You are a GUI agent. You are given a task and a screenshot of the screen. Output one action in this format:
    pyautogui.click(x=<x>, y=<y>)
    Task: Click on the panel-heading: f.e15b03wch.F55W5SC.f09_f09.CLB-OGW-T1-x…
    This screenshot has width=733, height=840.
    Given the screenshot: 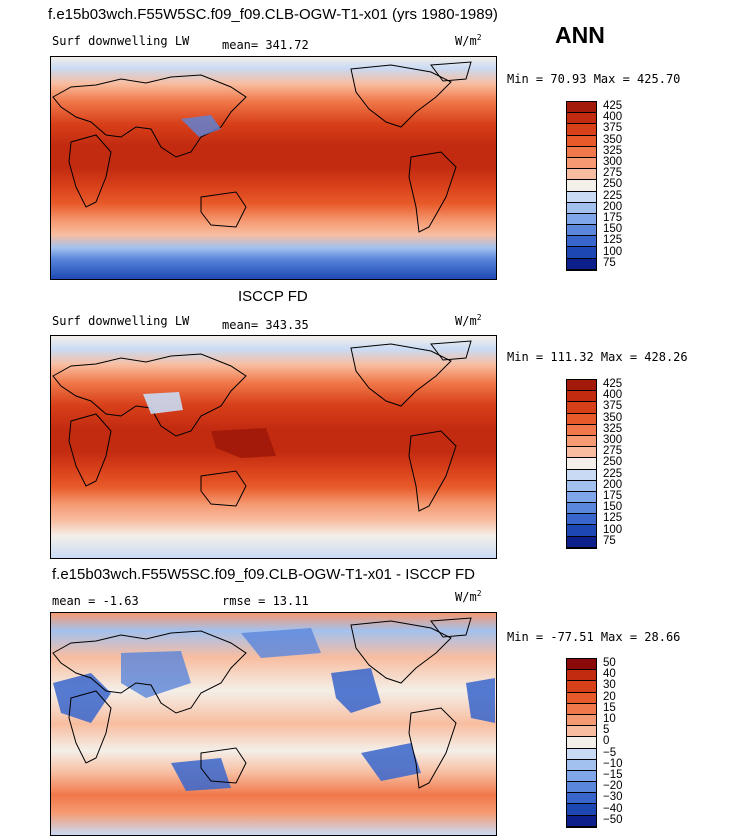 What is the action you would take?
    pyautogui.click(x=263, y=574)
    